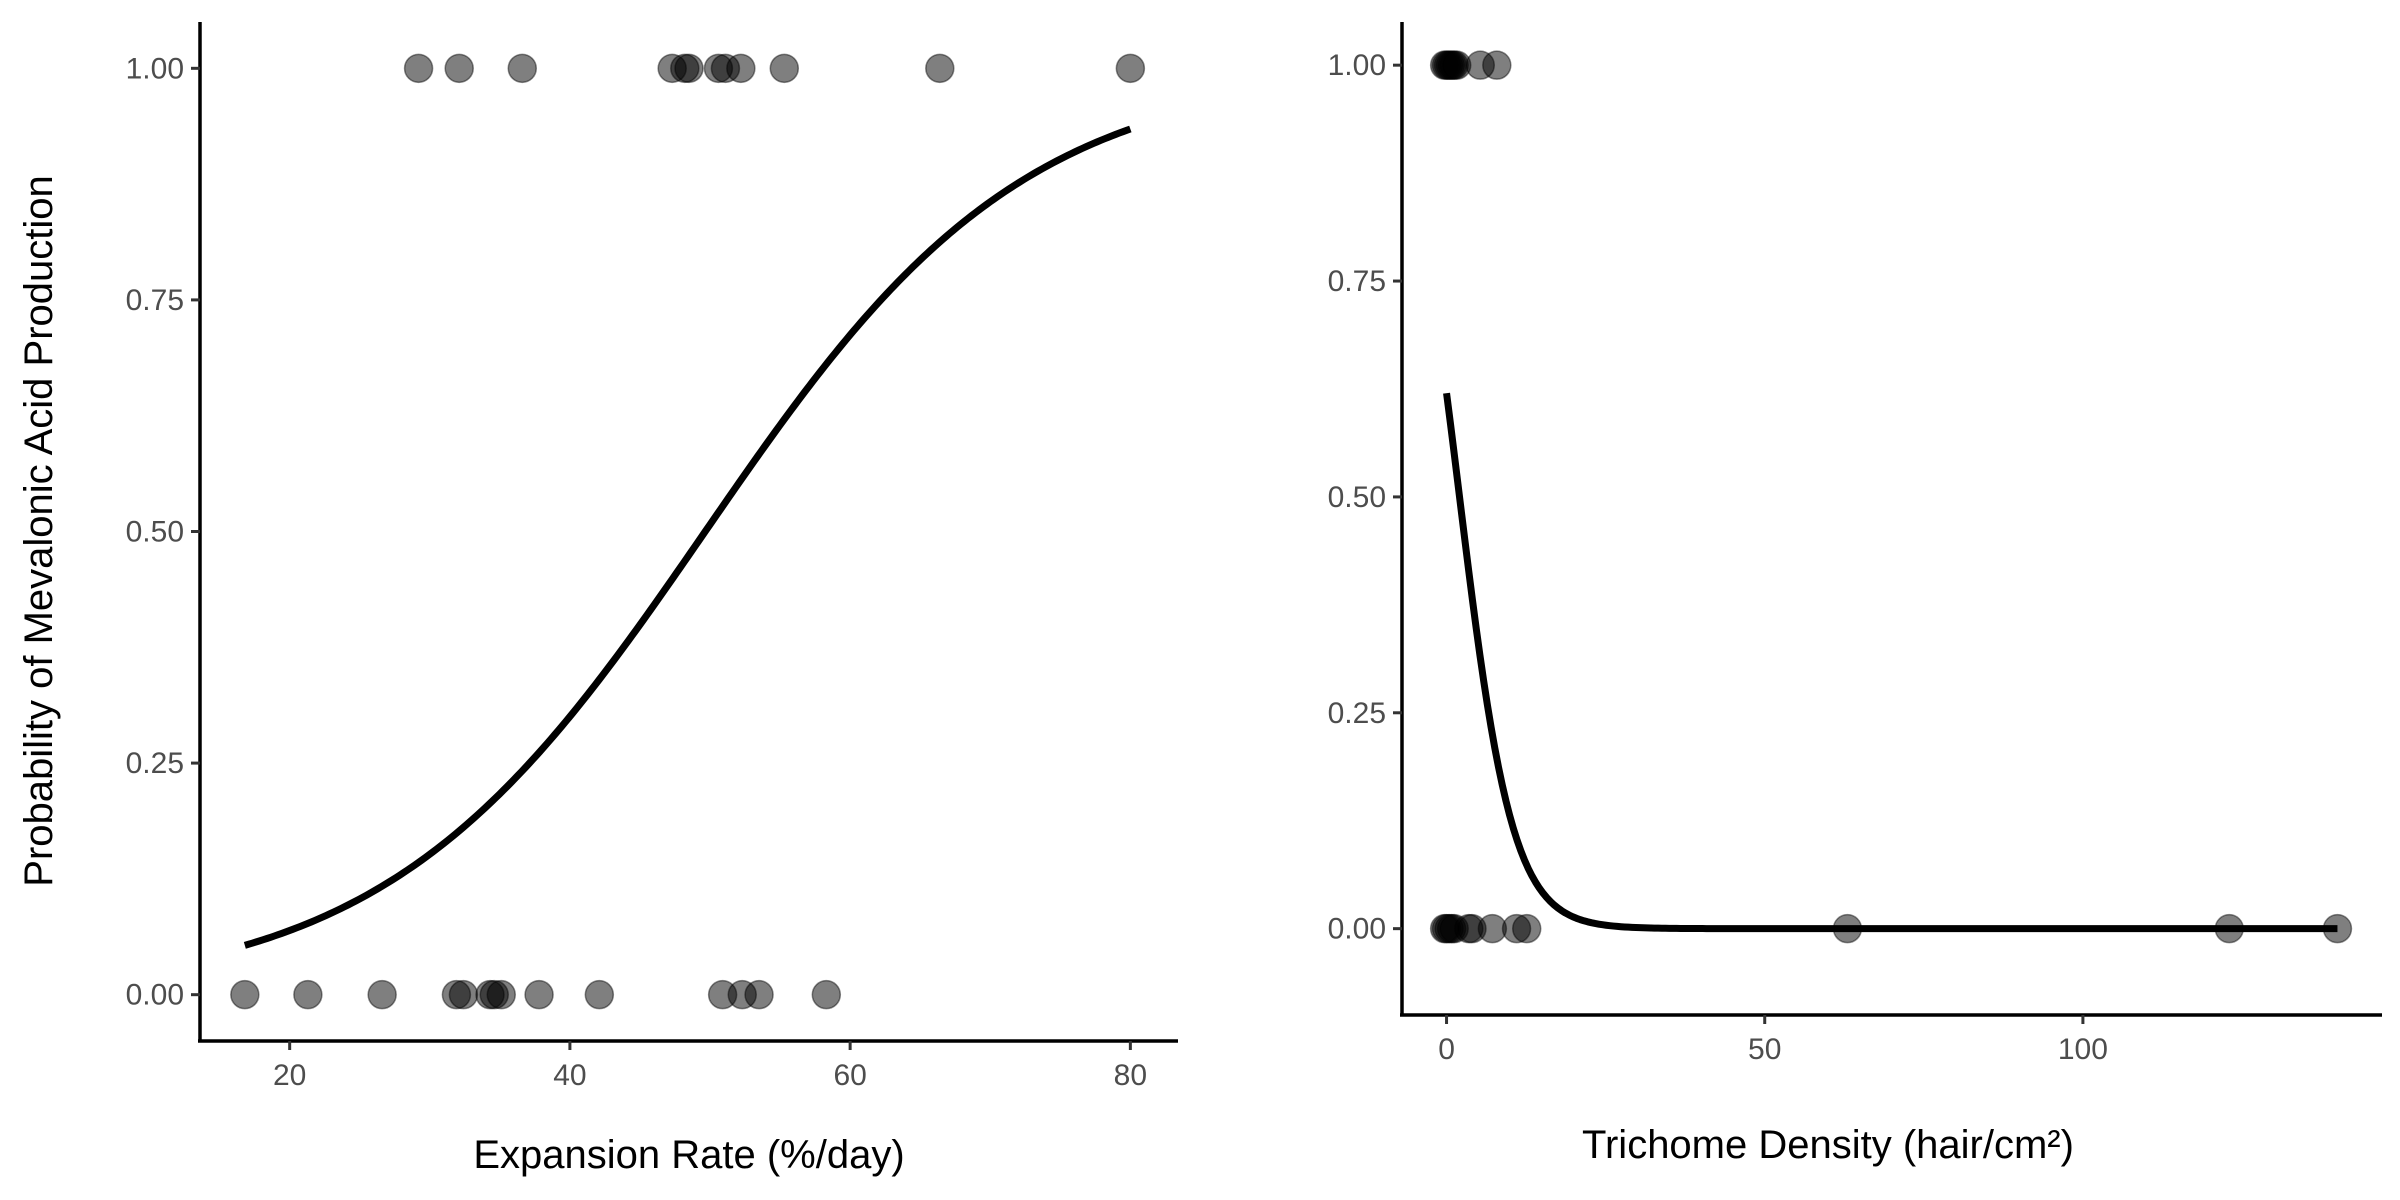  I want to click on right-x-tick-label: 100, so click(2083, 1049).